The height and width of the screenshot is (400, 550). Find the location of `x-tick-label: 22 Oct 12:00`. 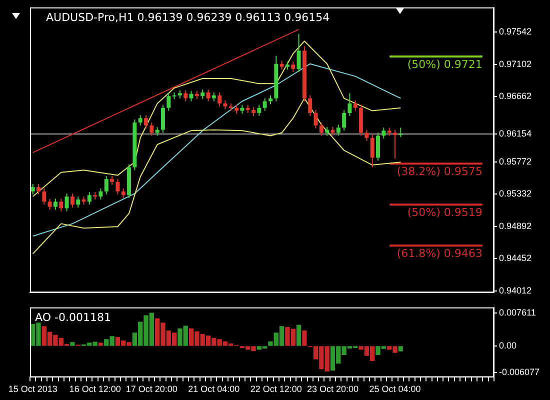

x-tick-label: 22 Oct 12:00 is located at coordinates (276, 389).